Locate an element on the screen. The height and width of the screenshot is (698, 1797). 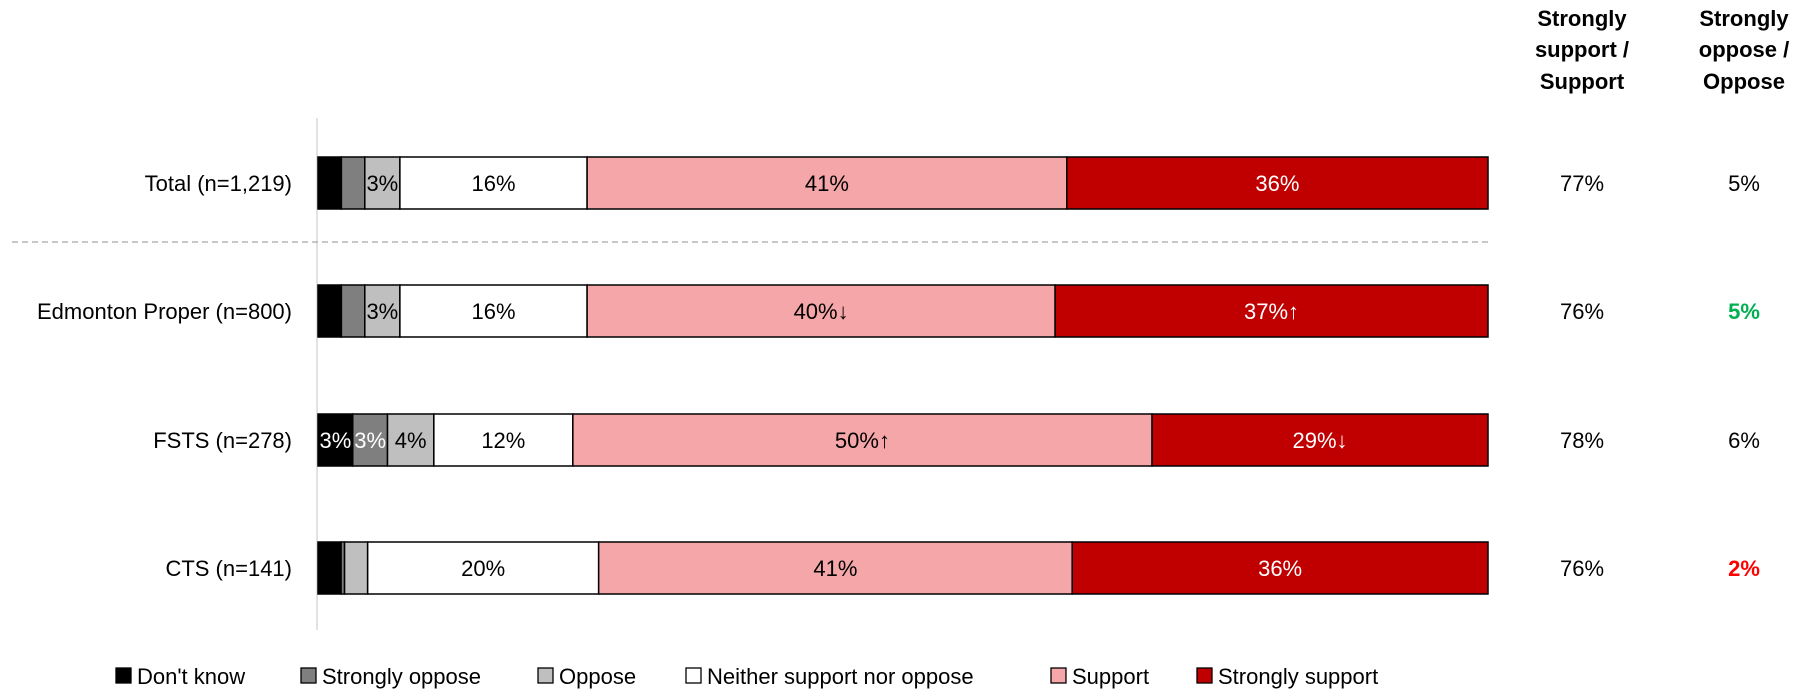
oppose-header-line-3: Oppose is located at coordinates (1744, 81).